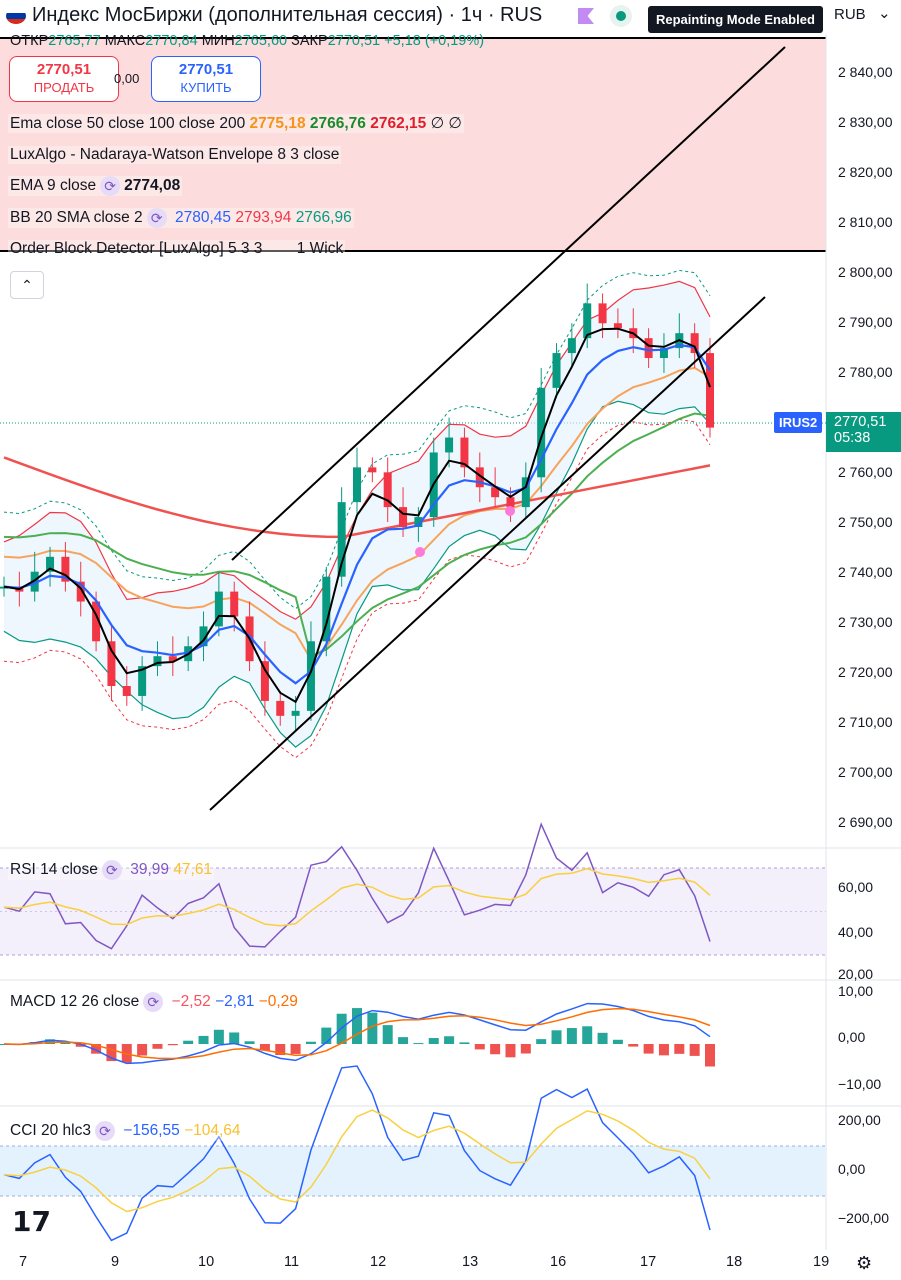 The width and height of the screenshot is (901, 1280). What do you see at coordinates (510, 511) in the screenshot?
I see `signal-dot` at bounding box center [510, 511].